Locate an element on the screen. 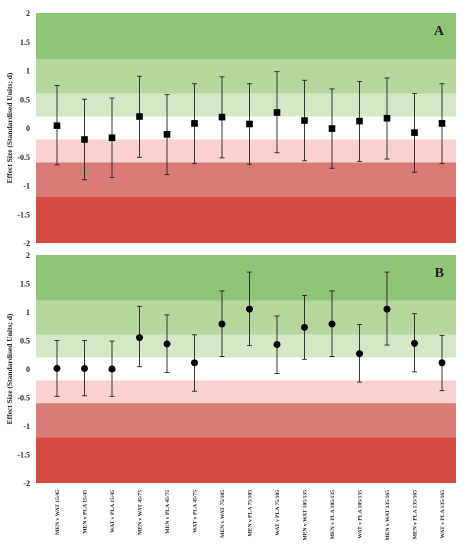 Image resolution: width=468 pixels, height=550 pixels. y-tick-label: 0 is located at coordinates (28, 128).